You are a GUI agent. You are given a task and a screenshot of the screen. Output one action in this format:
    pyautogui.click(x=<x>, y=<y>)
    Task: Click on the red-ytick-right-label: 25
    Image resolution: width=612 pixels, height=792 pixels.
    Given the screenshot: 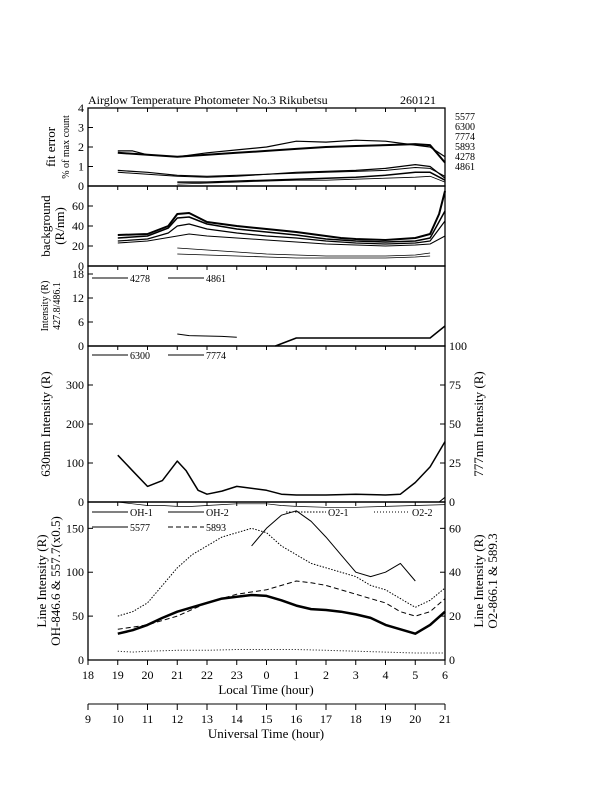 What is the action you would take?
    pyautogui.click(x=455, y=463)
    